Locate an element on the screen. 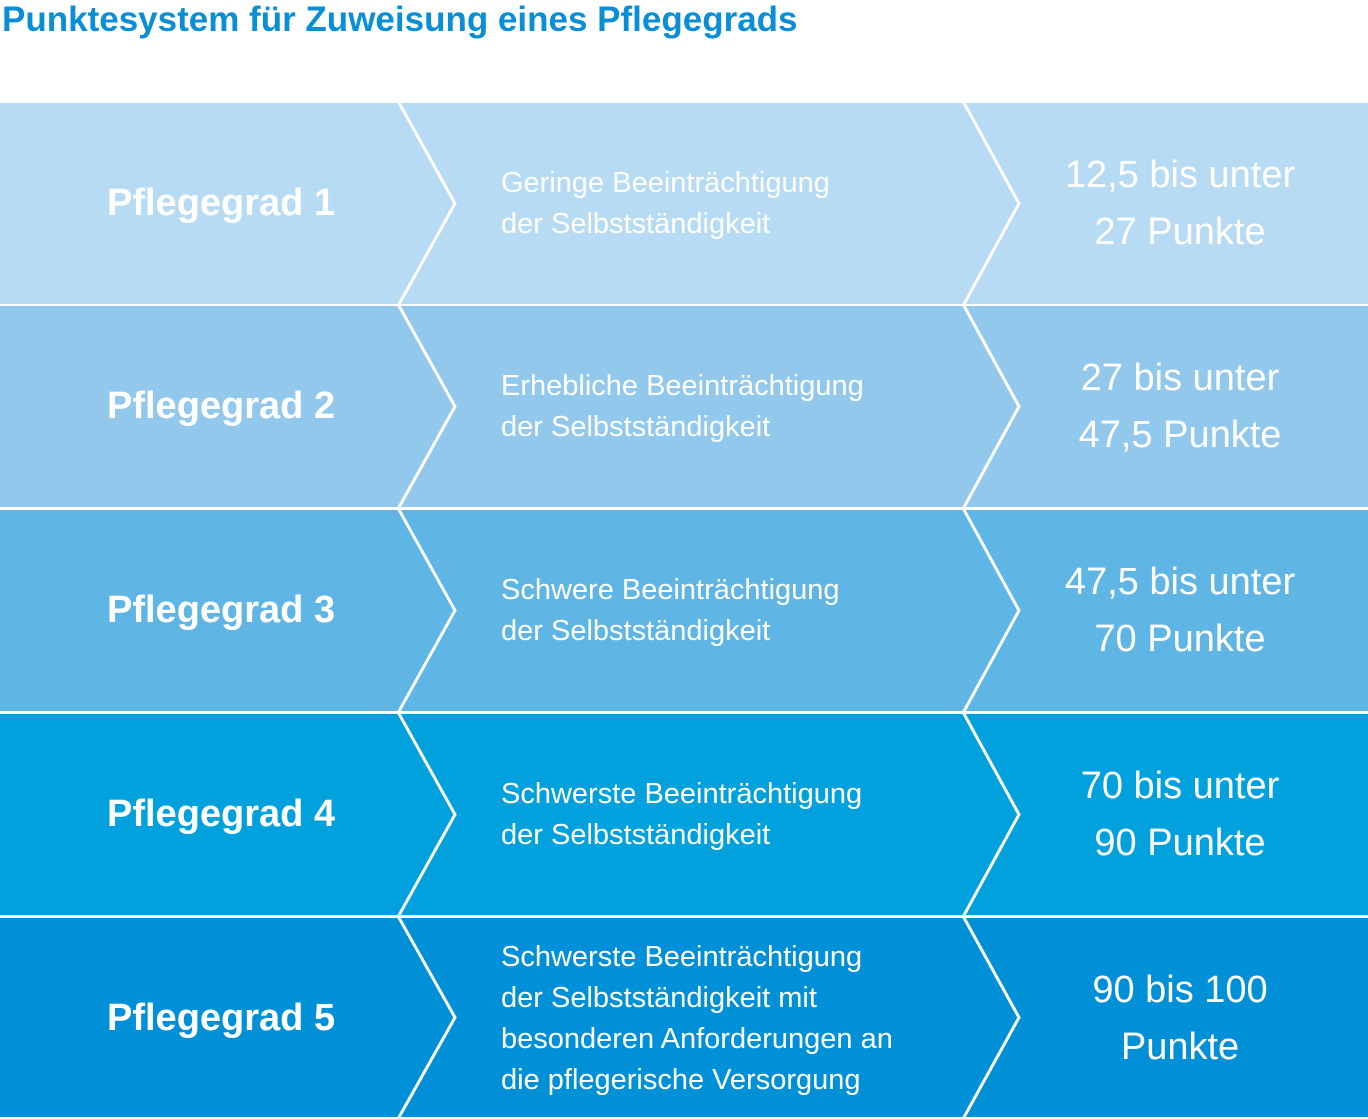  care-grade-label: Pflegegrad 5 is located at coordinates (221, 1018).